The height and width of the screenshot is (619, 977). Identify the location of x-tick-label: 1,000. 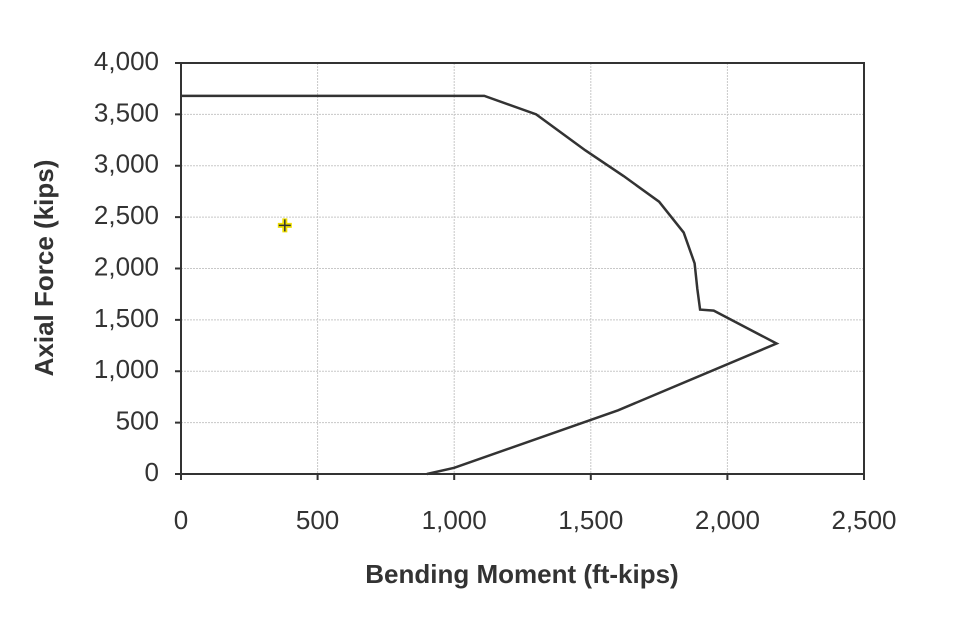
(454, 520).